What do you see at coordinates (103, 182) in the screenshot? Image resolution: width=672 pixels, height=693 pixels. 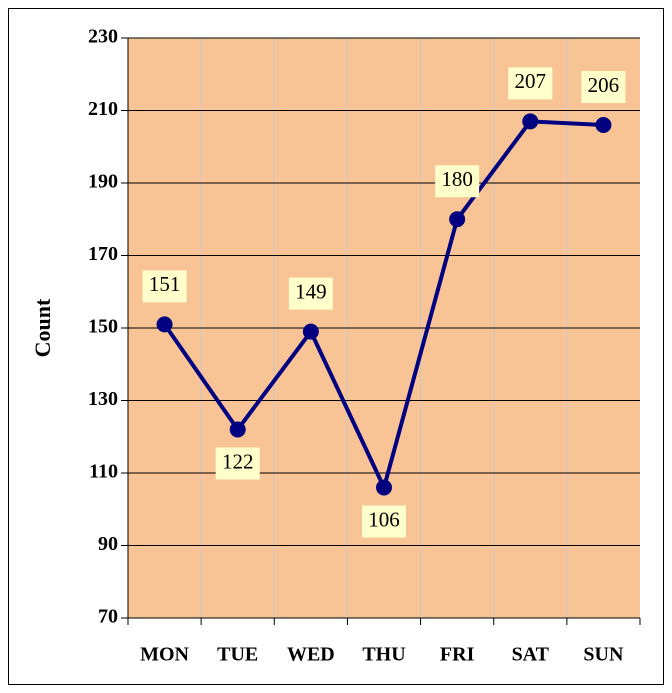 I see `y-tick-label: 190` at bounding box center [103, 182].